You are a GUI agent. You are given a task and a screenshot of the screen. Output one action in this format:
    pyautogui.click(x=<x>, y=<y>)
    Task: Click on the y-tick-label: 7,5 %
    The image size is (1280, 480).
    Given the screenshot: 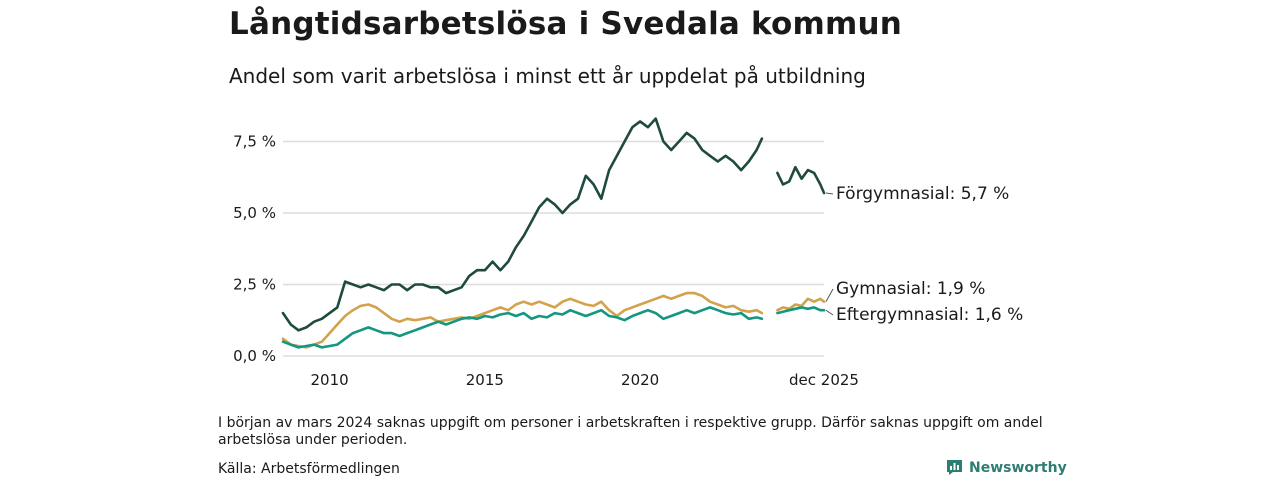 What is the action you would take?
    pyautogui.click(x=254, y=141)
    